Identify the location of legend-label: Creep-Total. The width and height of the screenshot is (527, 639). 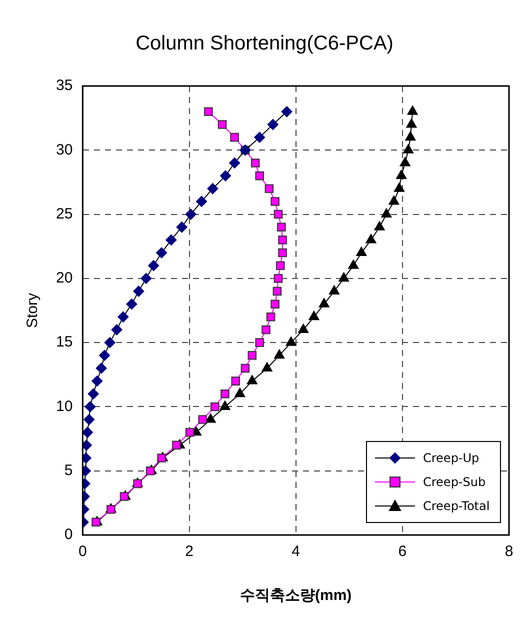
(456, 506).